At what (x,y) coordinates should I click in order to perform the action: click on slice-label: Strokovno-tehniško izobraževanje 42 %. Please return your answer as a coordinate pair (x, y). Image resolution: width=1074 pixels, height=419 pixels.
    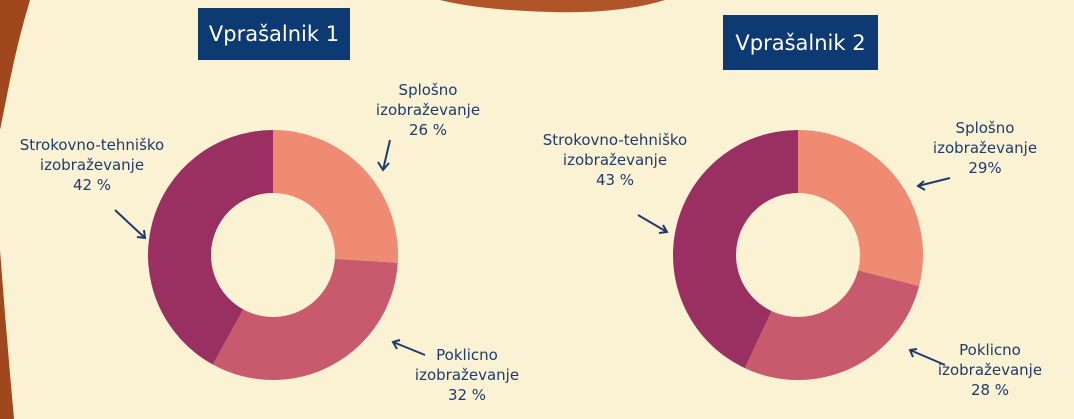
    Looking at the image, I should click on (92, 165).